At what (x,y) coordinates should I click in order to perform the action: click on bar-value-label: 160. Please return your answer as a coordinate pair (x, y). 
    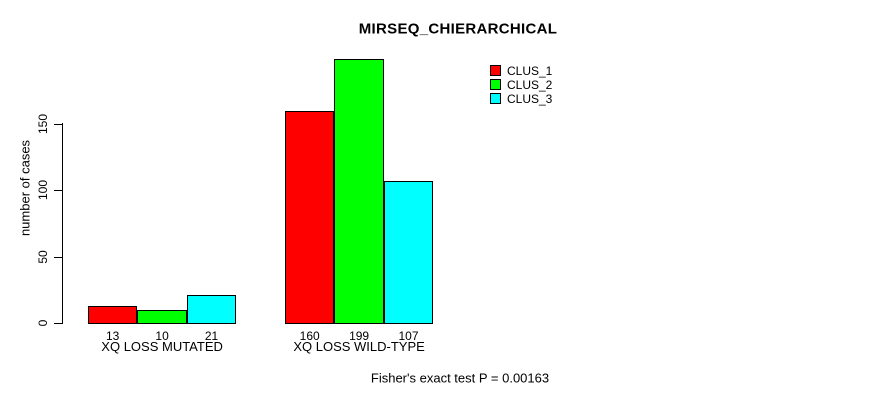
    Looking at the image, I should click on (309, 336).